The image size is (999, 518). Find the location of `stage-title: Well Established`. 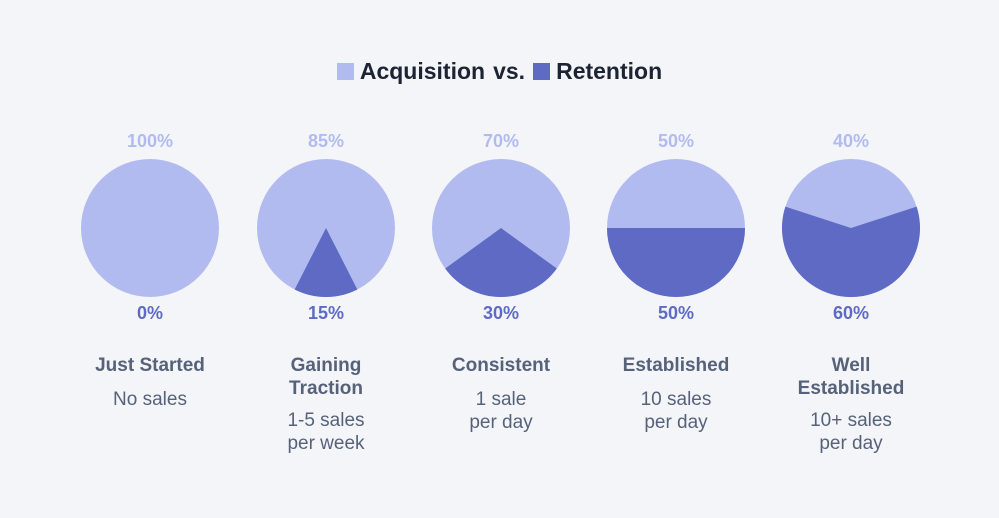

stage-title: Well Established is located at coordinates (851, 377).